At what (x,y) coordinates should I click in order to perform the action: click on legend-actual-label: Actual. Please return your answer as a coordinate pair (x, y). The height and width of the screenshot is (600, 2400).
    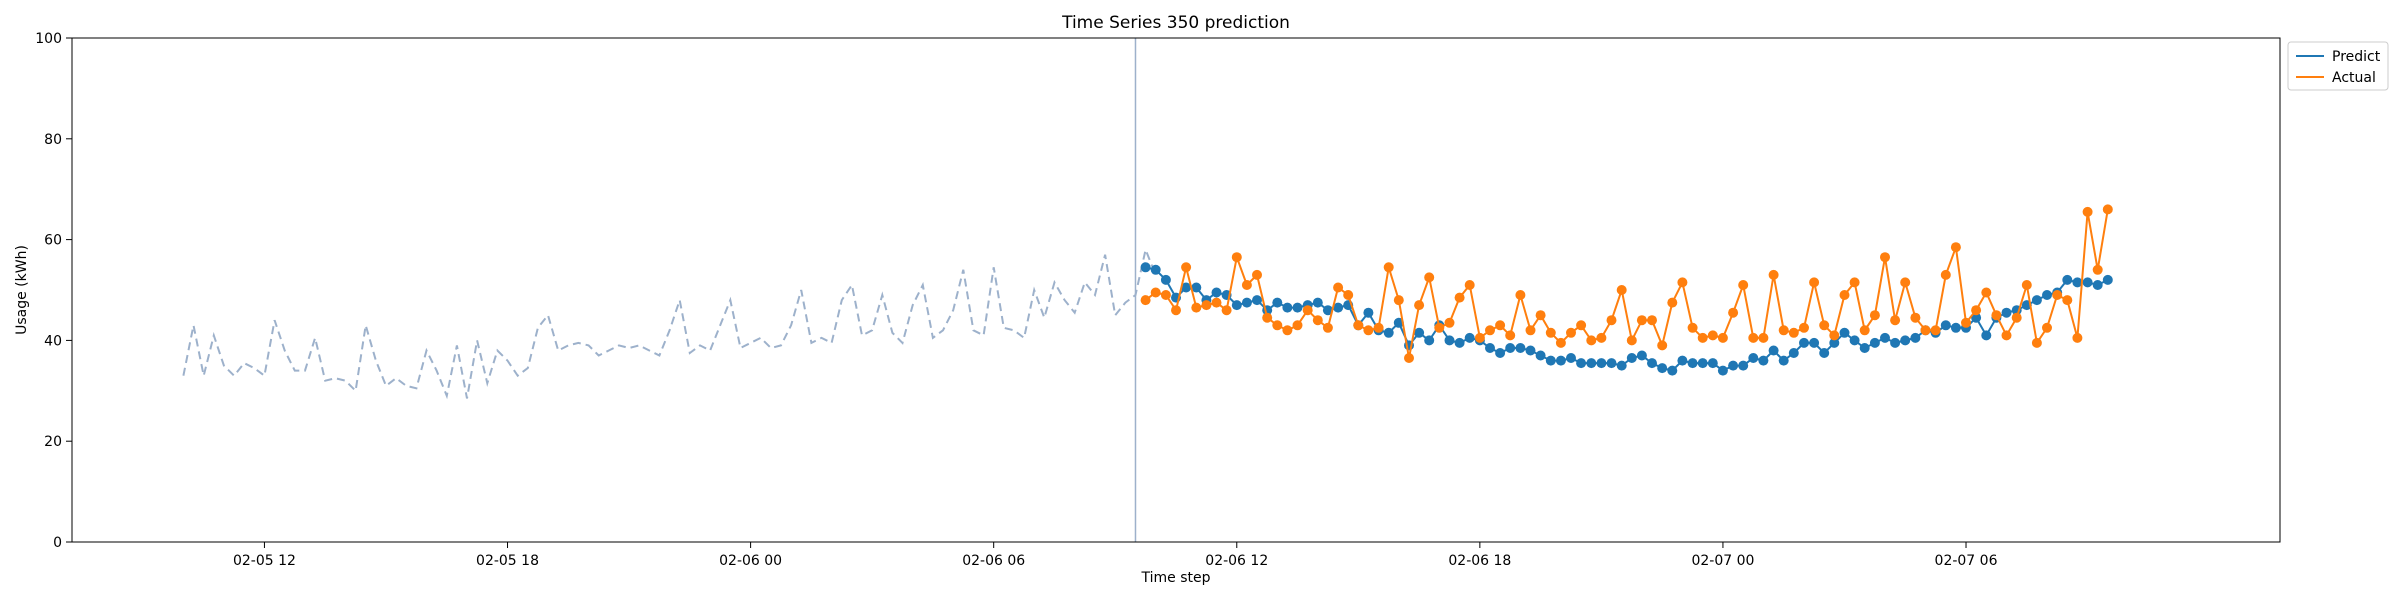
    Looking at the image, I should click on (2354, 78).